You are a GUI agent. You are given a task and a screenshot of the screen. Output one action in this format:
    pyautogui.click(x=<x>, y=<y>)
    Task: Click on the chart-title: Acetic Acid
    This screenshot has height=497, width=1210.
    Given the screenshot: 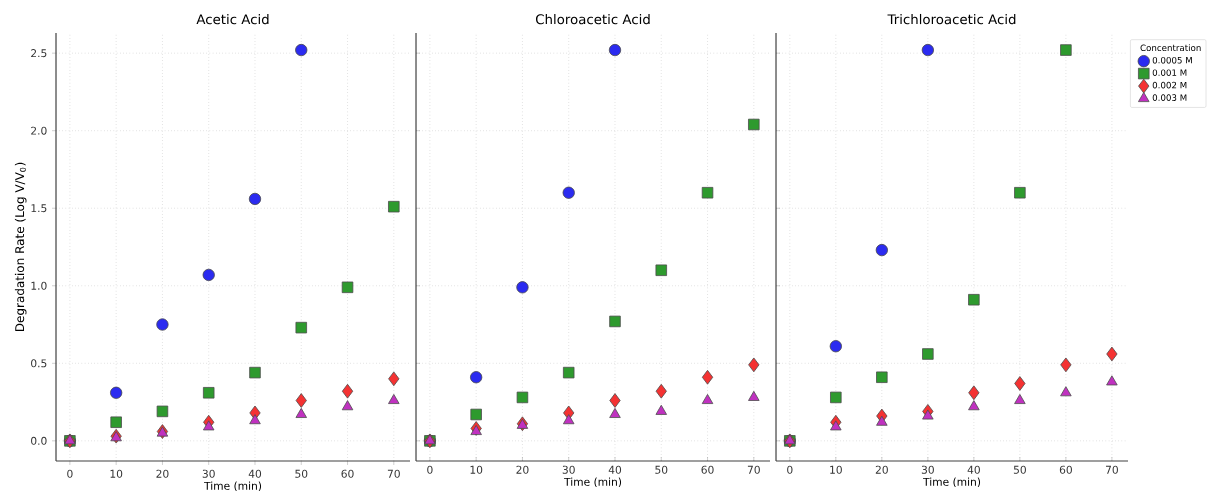 What is the action you would take?
    pyautogui.click(x=232, y=19)
    